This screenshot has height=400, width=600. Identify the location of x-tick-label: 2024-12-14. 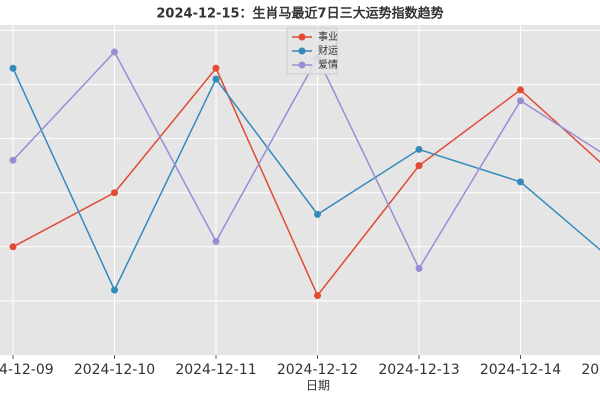
(520, 370).